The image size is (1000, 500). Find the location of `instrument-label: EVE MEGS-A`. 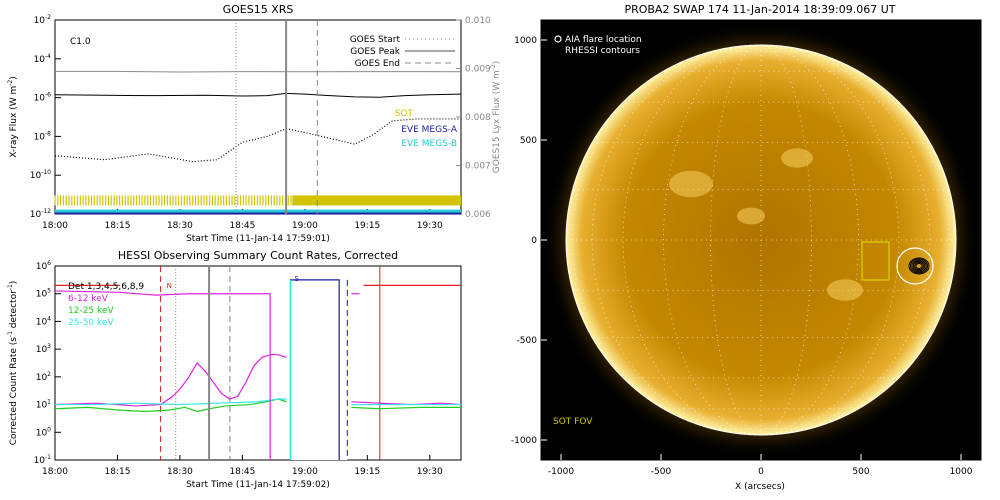

instrument-label: EVE MEGS-A is located at coordinates (429, 130).